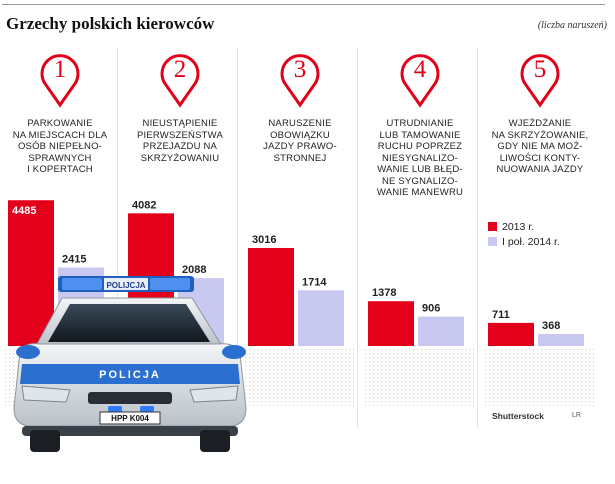 The width and height of the screenshot is (615, 484). Describe the element at coordinates (129, 323) in the screenshot. I see `windshield` at that location.